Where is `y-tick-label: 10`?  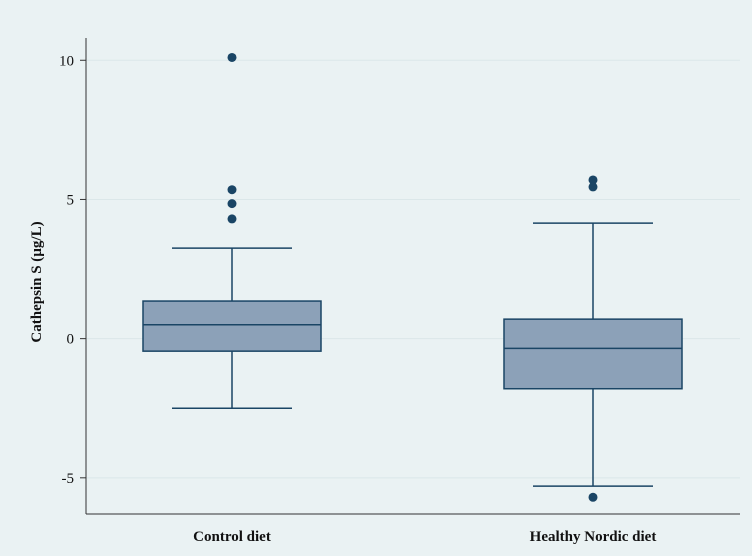
y-tick-label: 10 is located at coordinates (66, 61).